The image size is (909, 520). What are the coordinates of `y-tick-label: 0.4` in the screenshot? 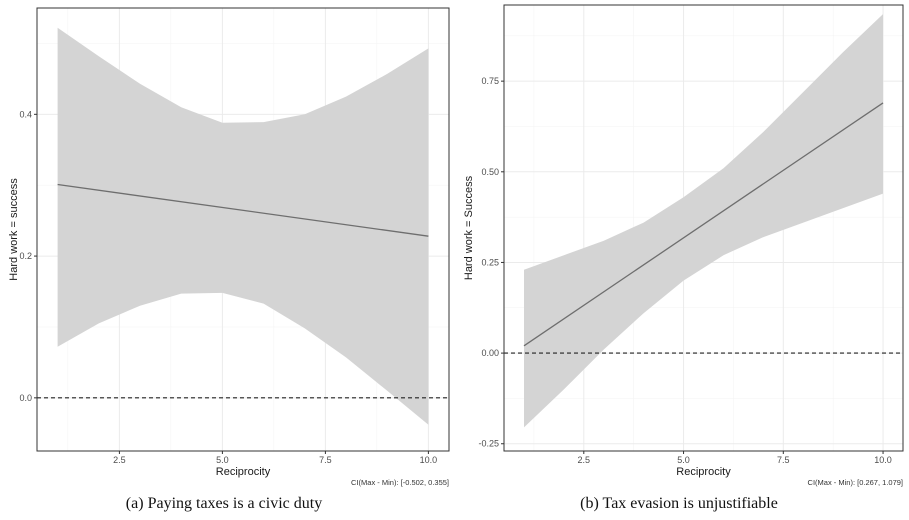 It's located at (25, 114).